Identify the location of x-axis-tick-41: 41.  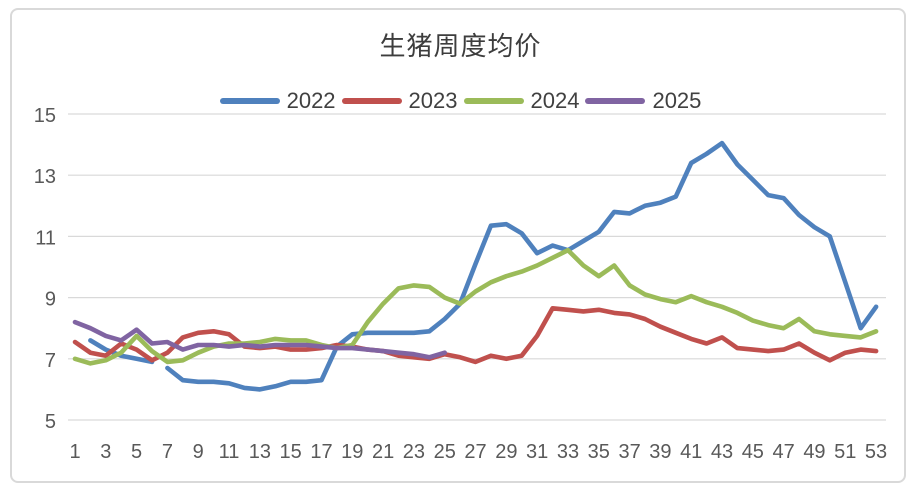
(691, 452).